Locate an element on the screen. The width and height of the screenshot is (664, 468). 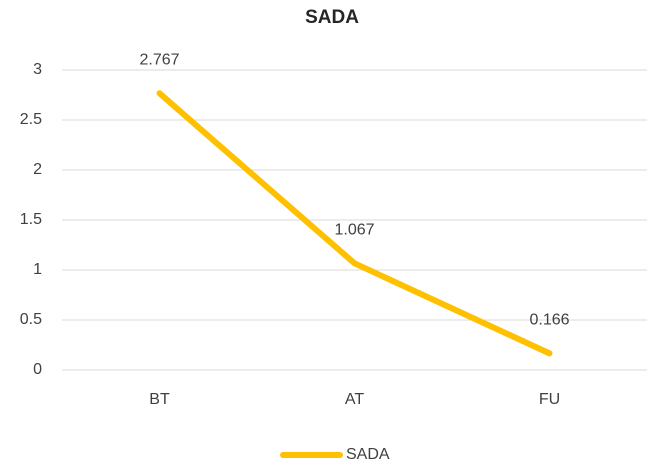
y-tick-label: 1.5 is located at coordinates (31, 219).